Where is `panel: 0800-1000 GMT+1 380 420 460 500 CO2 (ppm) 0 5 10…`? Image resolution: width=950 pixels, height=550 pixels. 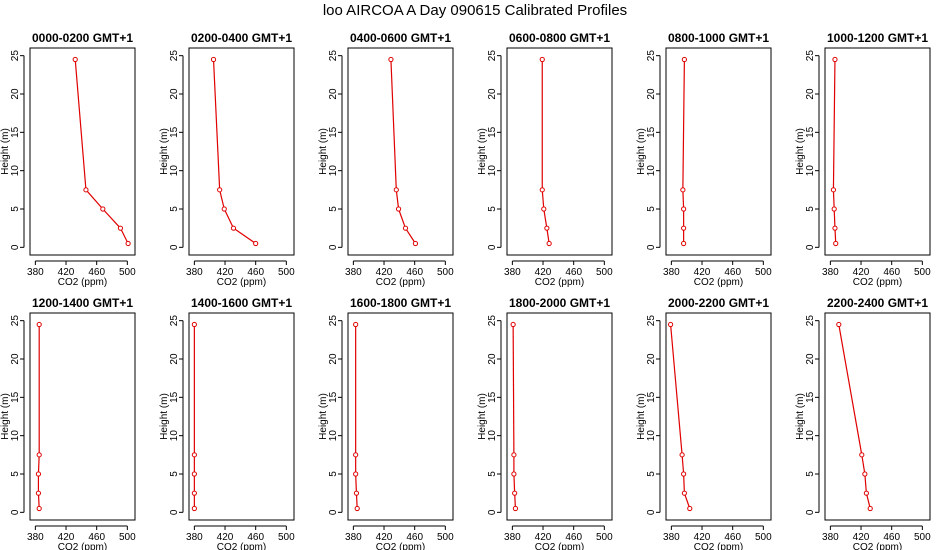 panel: 0800-1000 GMT+1 380 420 460 500 CO2 (ppm) 0 5 10… is located at coordinates (704, 159).